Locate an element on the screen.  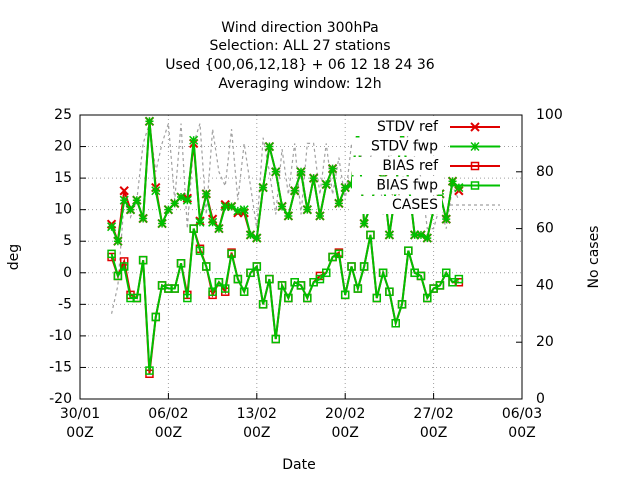
y2-axis-label: No cases is located at coordinates (594, 257).